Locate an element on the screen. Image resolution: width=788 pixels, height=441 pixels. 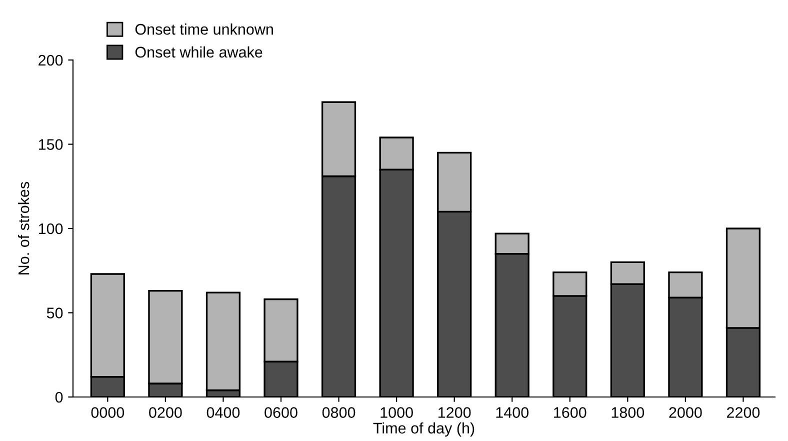
x-tick-label: 0600 is located at coordinates (281, 412).